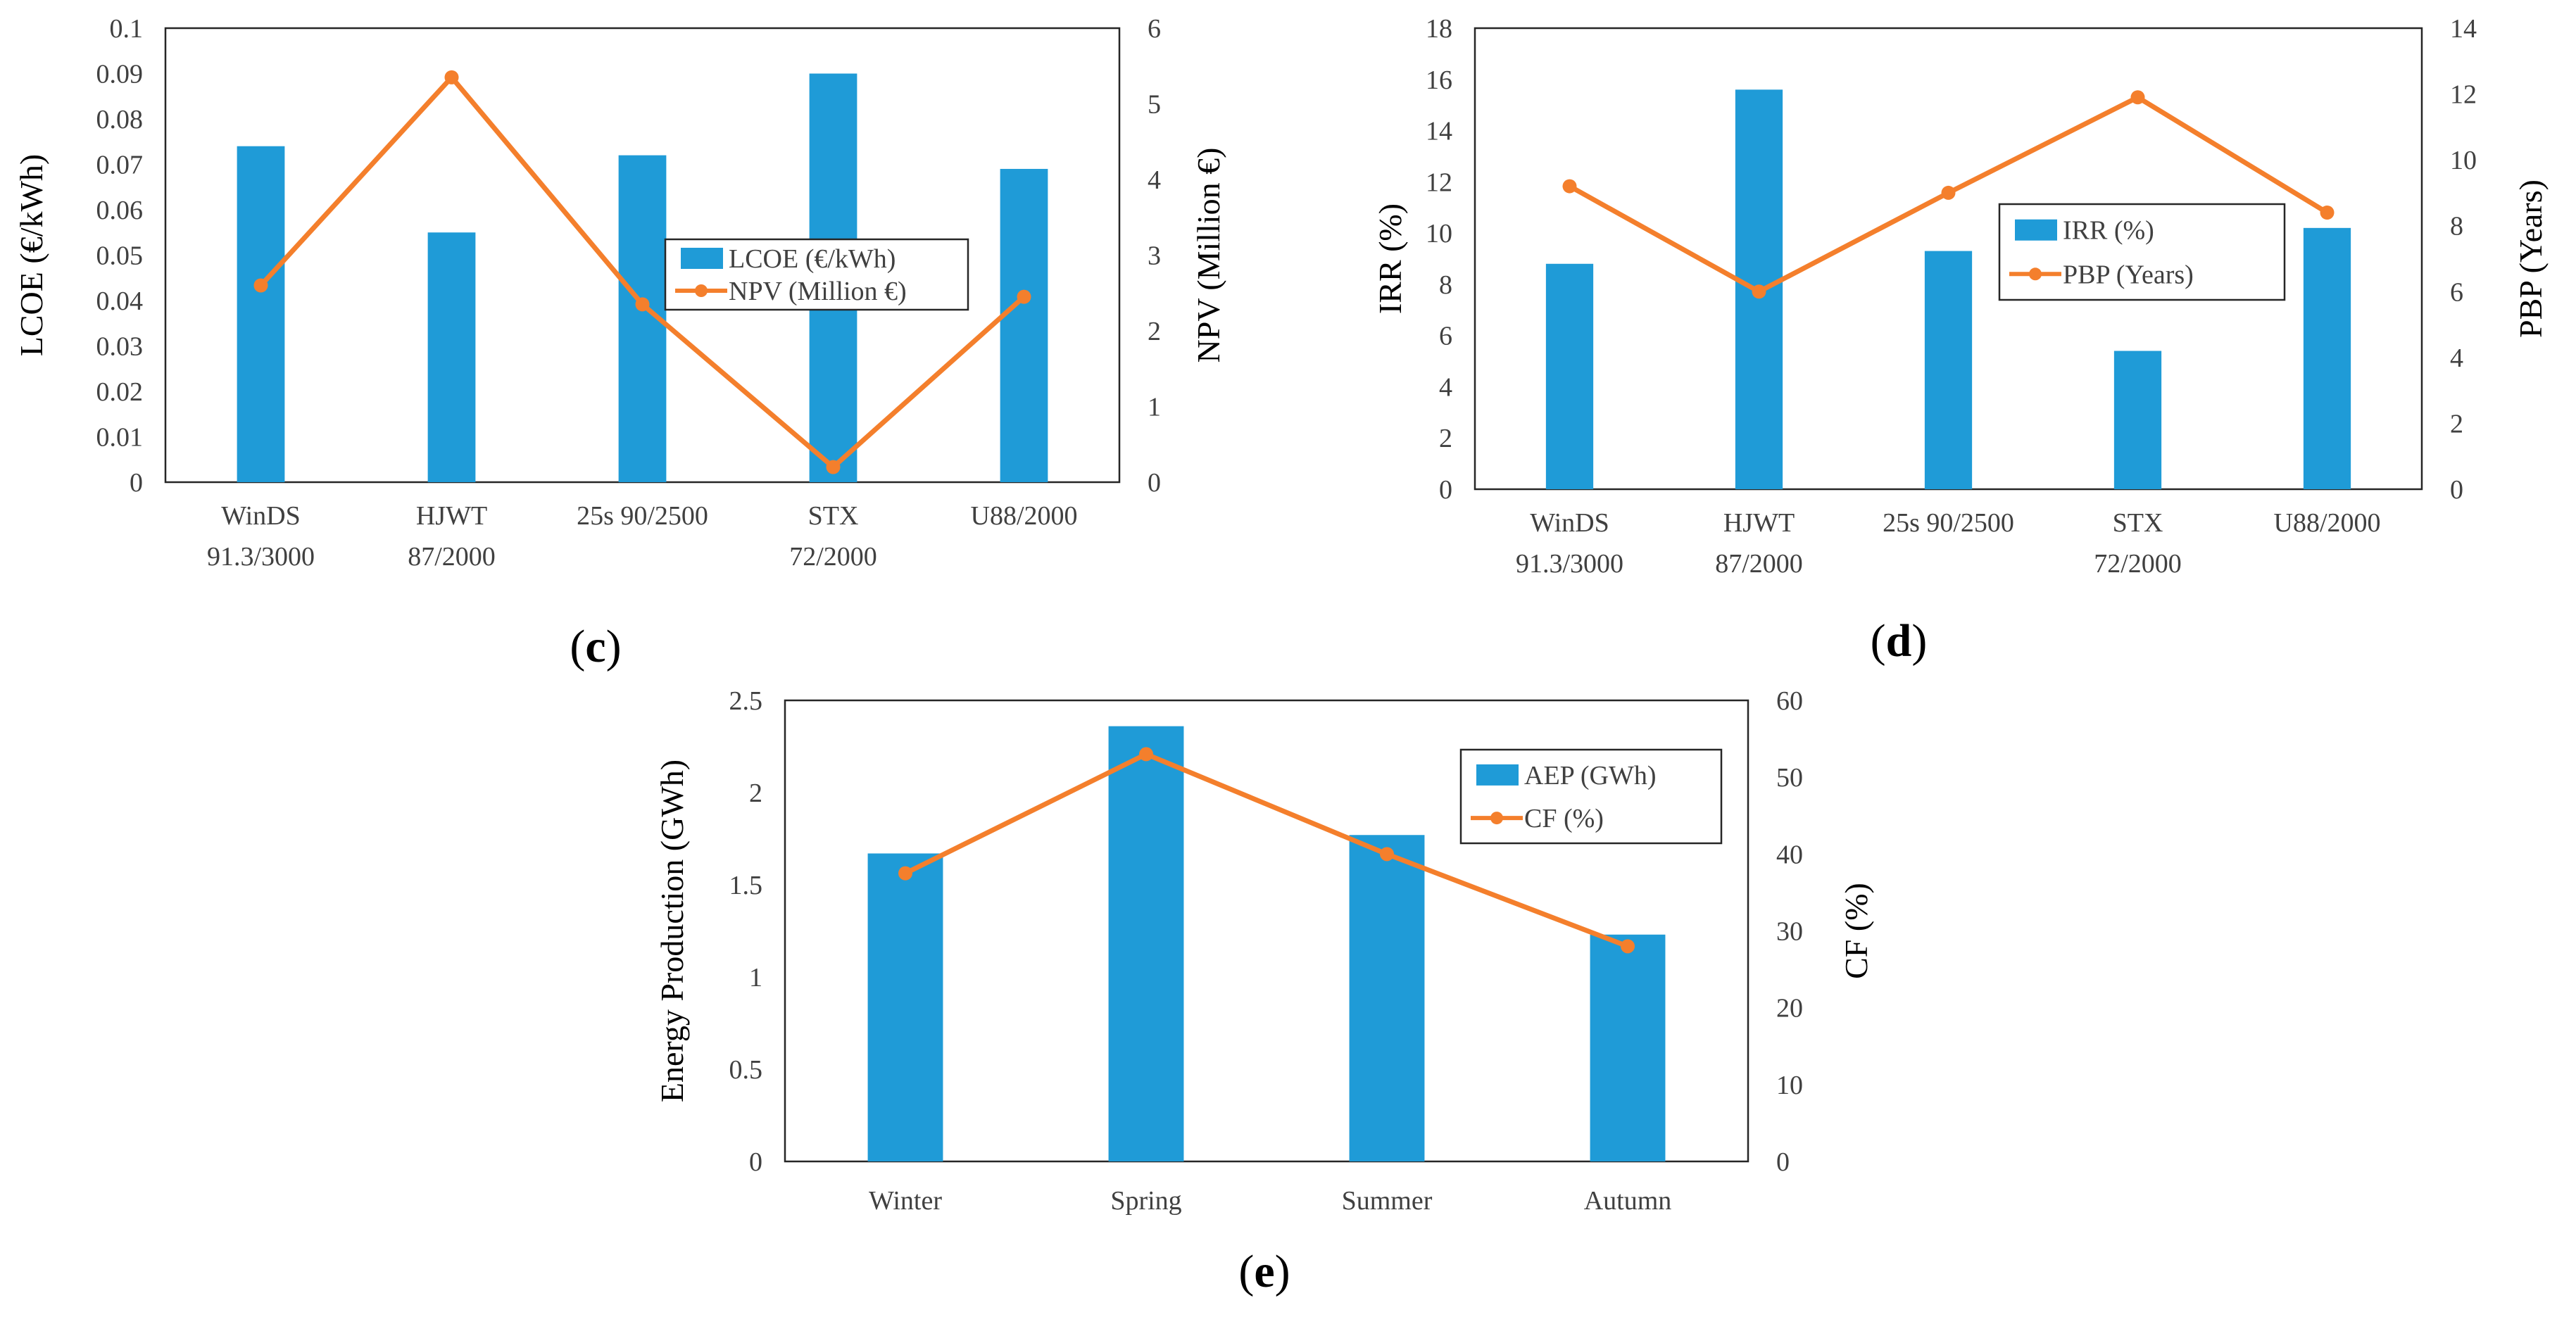 The height and width of the screenshot is (1317, 2576). Describe the element at coordinates (120, 438) in the screenshot. I see `left-tick-label: 0.01` at that location.